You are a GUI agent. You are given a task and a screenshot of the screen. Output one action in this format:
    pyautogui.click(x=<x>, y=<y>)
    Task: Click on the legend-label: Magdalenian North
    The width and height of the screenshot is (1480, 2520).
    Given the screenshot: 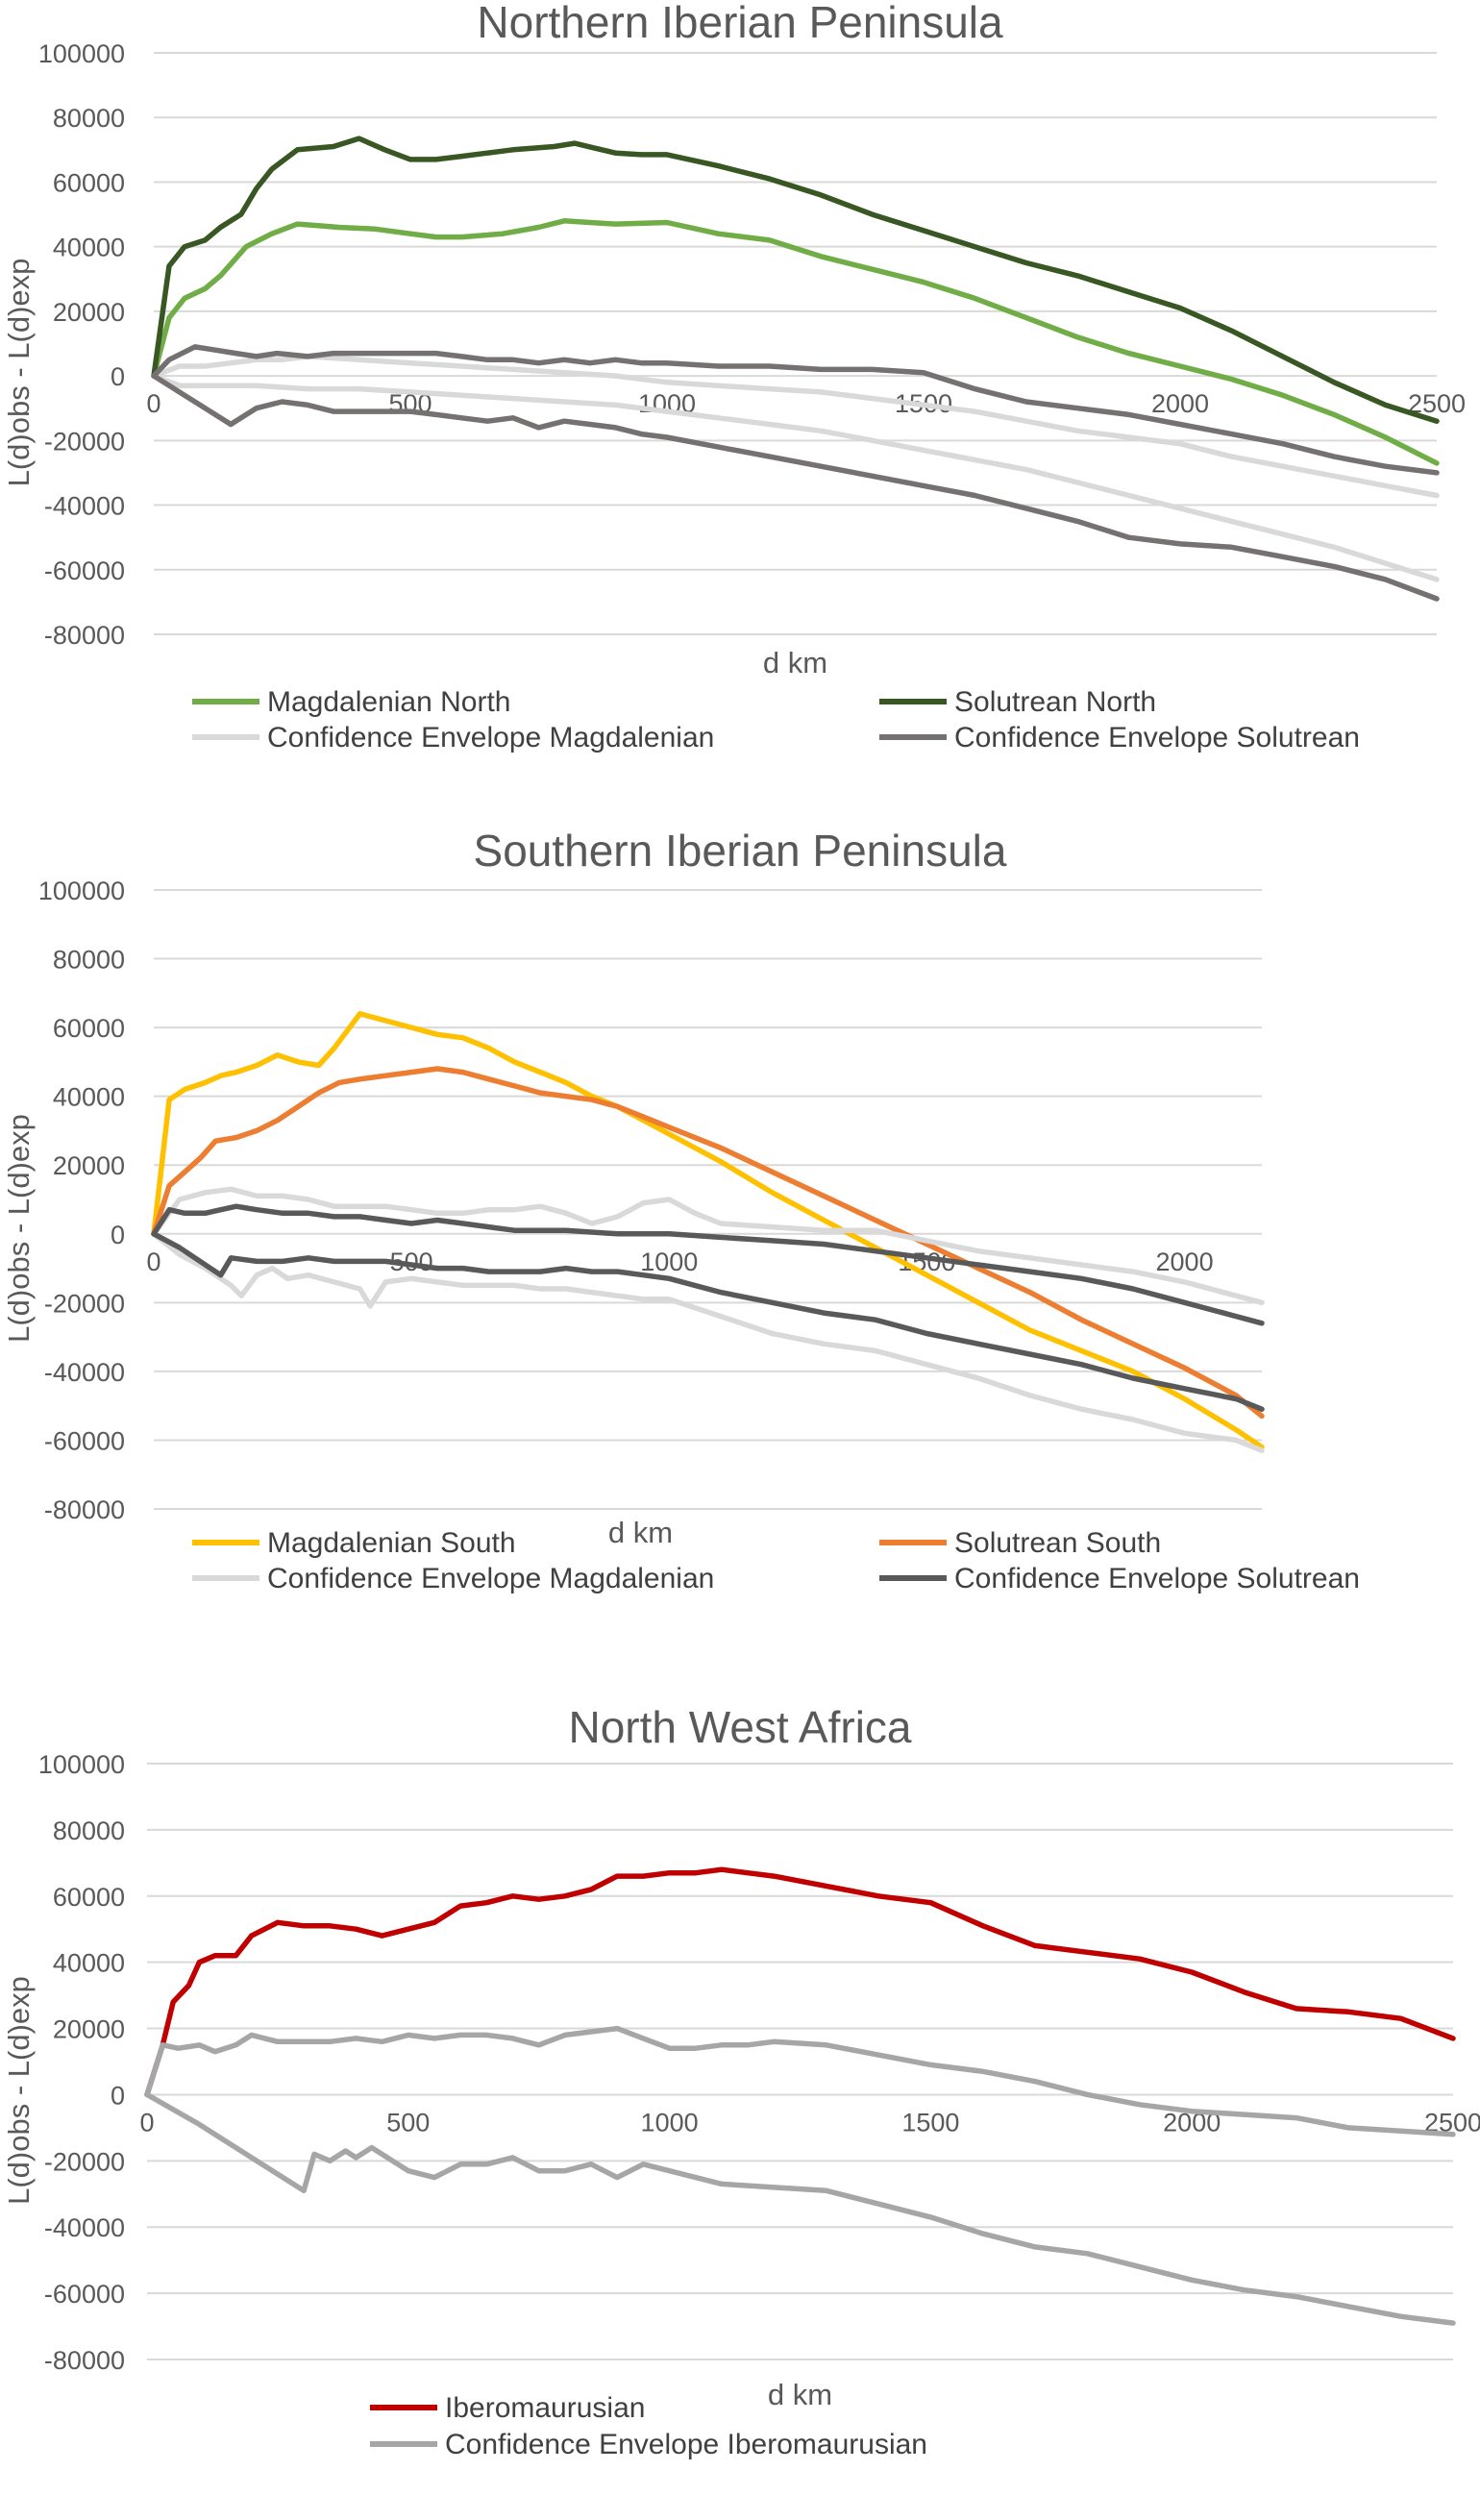 What is the action you would take?
    pyautogui.click(x=389, y=702)
    